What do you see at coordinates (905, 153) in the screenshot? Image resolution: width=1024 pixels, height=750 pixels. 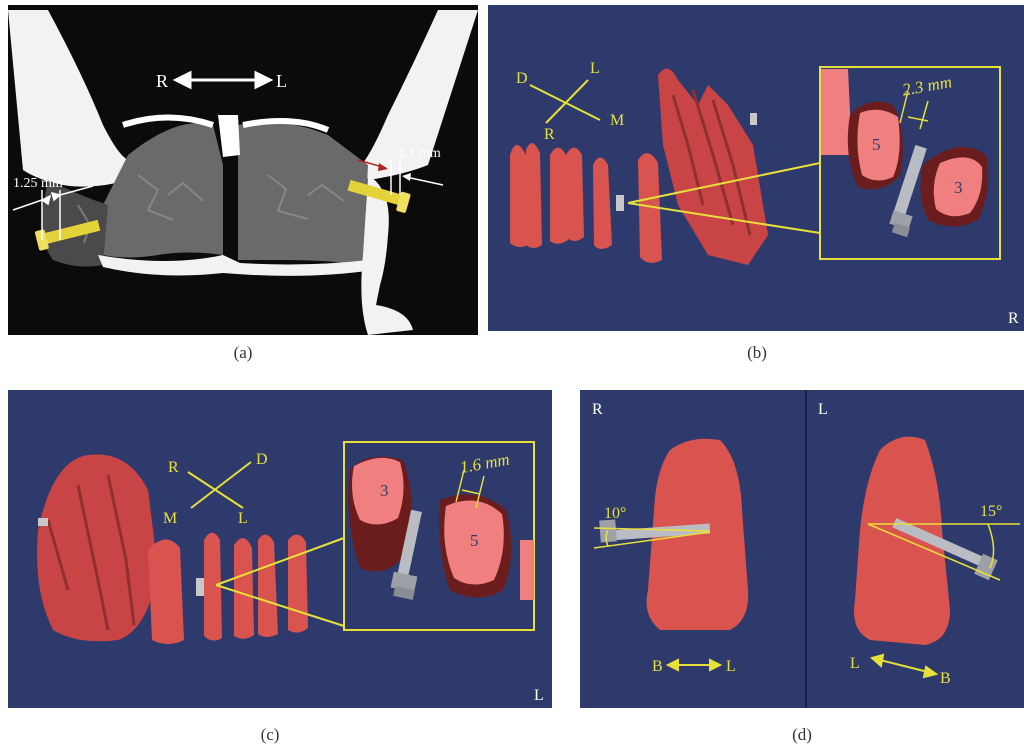 I see `zoom-inset-b` at bounding box center [905, 153].